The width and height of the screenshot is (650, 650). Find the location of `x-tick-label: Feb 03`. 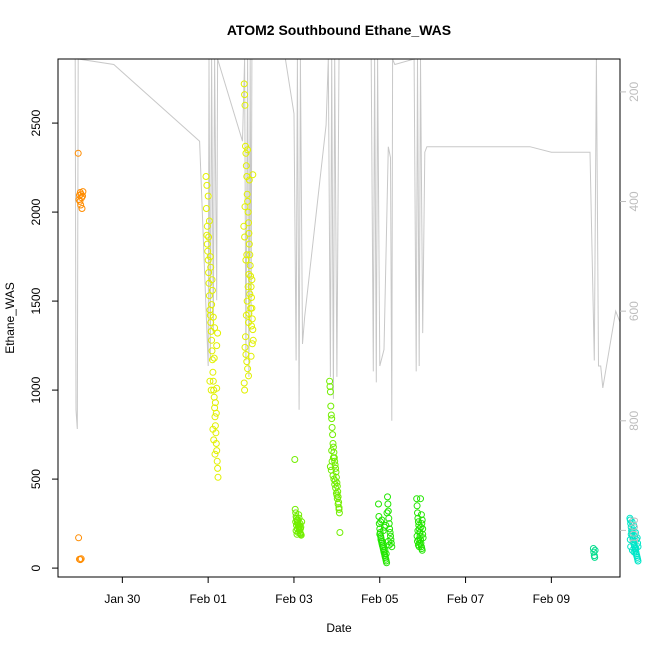

x-tick-label: Feb 03 is located at coordinates (294, 599).